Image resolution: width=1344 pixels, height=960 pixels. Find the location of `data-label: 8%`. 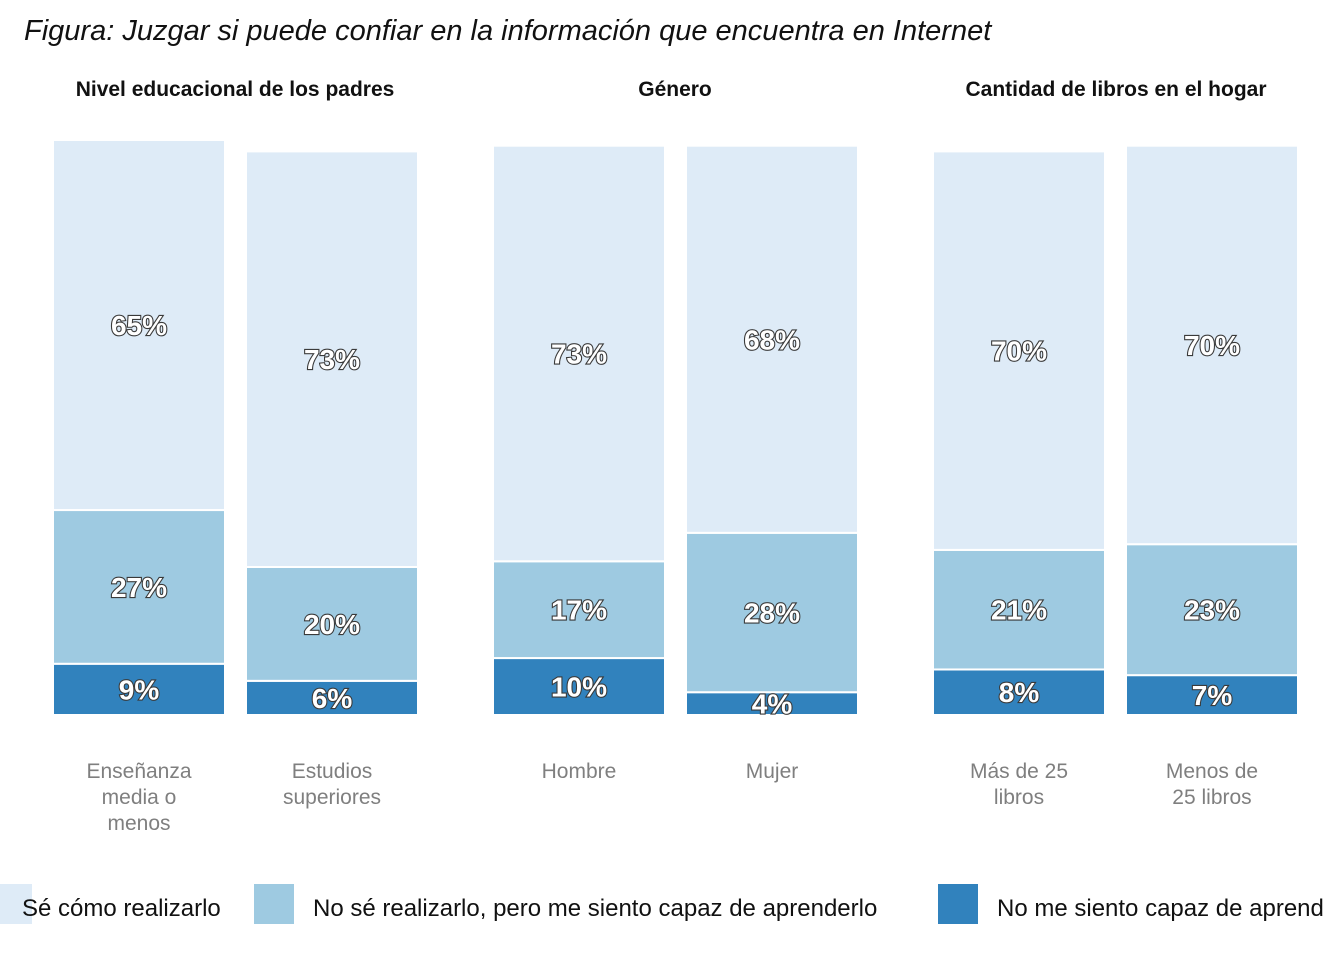

data-label: 8% is located at coordinates (1019, 692).